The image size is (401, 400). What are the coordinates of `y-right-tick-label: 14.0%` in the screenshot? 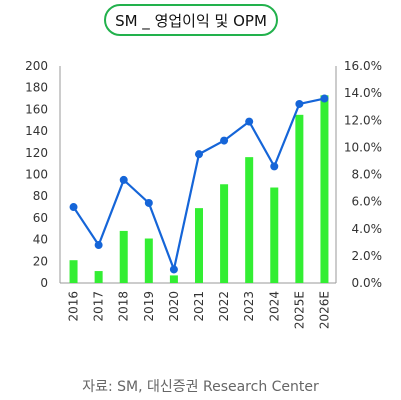 It's located at (363, 93).